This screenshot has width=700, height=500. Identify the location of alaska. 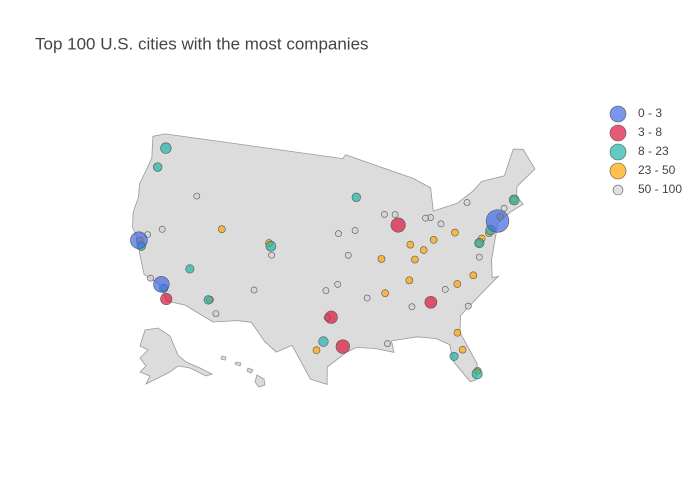
(176, 356).